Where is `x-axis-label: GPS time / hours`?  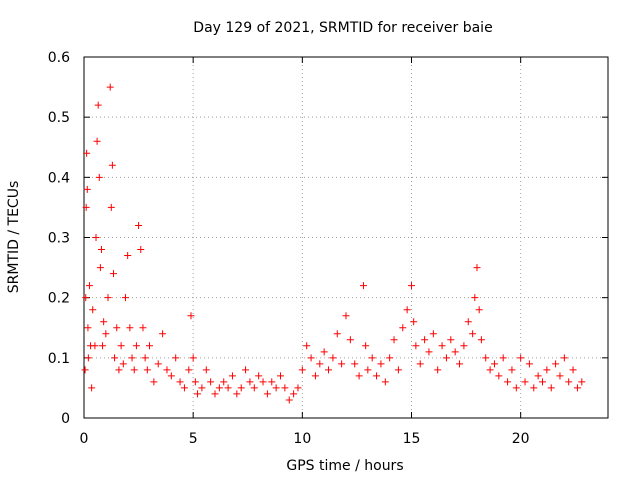
x-axis-label: GPS time / hours is located at coordinates (344, 466).